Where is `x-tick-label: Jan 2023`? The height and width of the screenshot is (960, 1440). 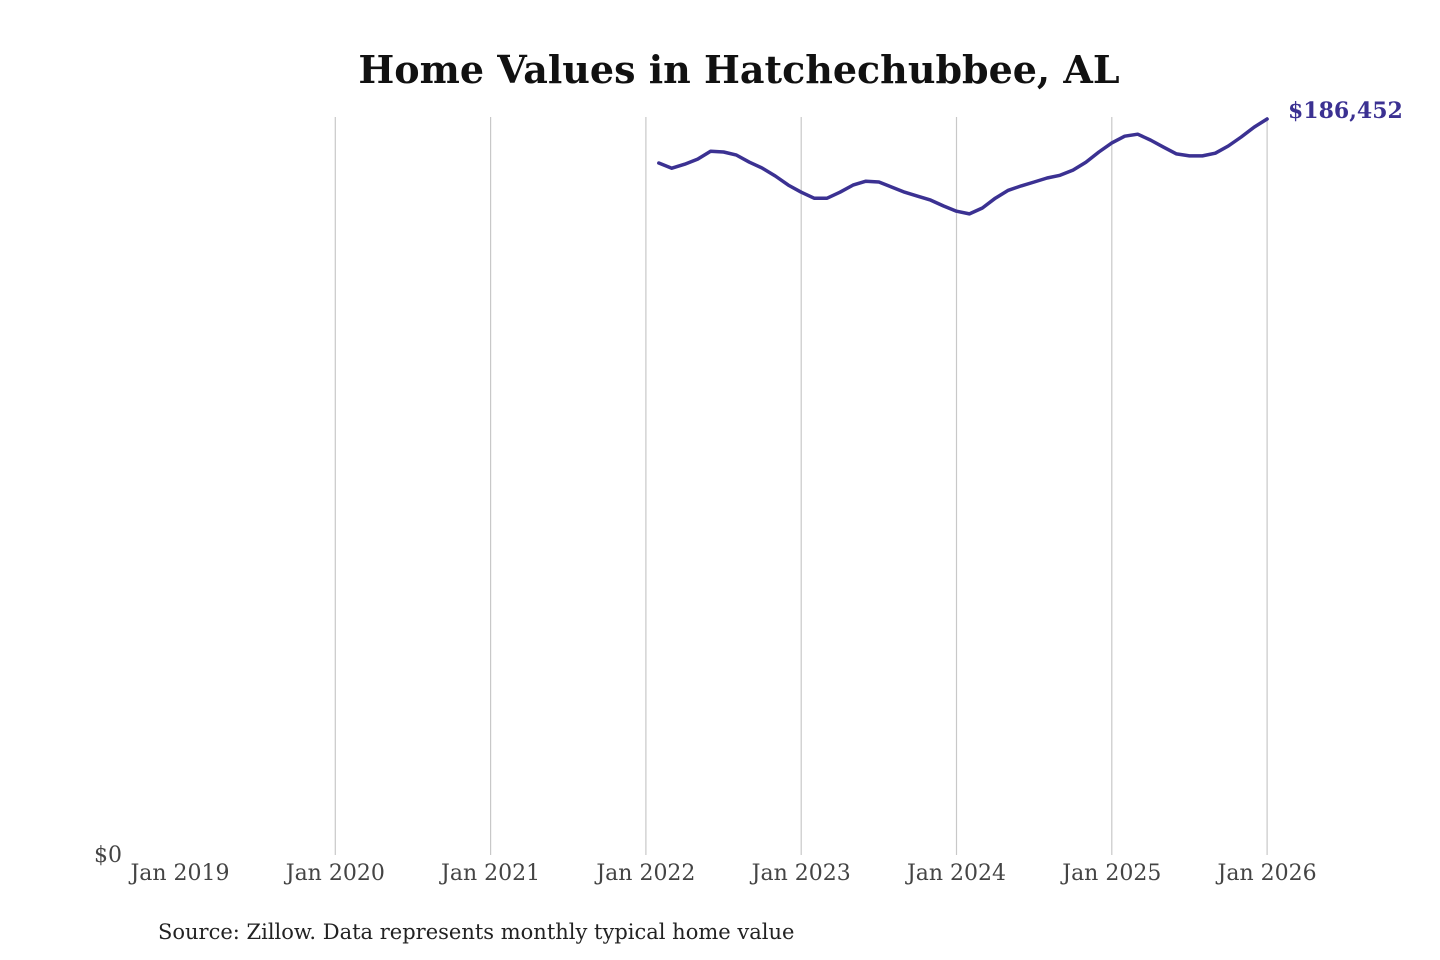
x-tick-label: Jan 2023 is located at coordinates (800, 873).